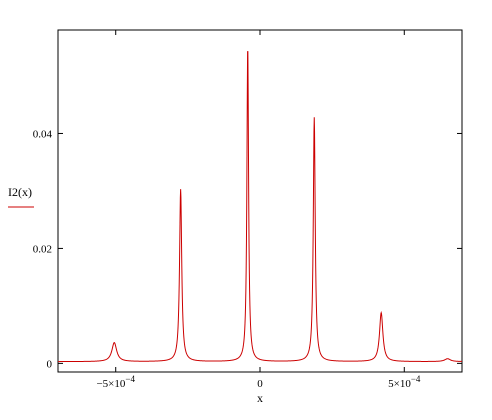 This screenshot has width=492, height=420. I want to click on x-tick-label: −5×10⁻⁴, so click(115, 382).